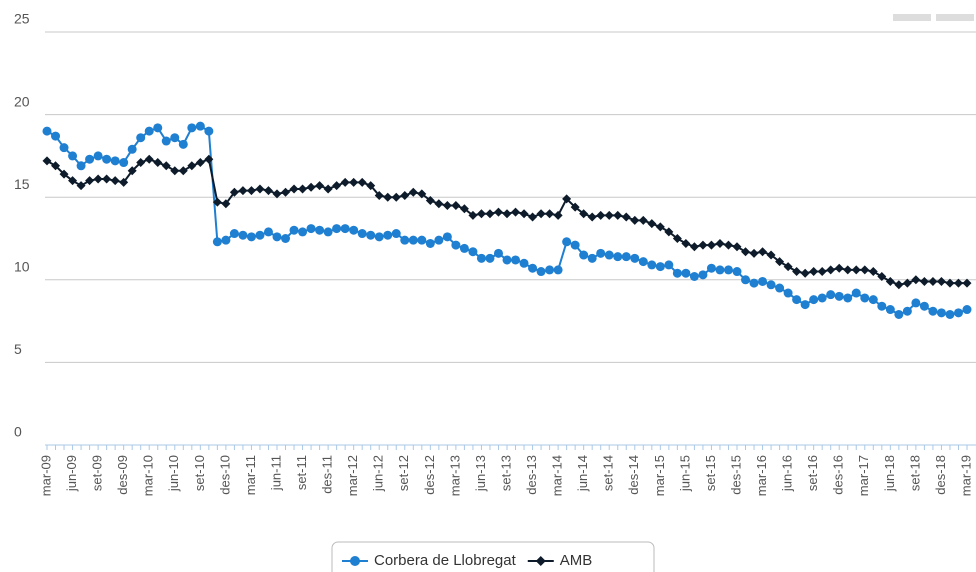  I want to click on x-tick-label: des-11, so click(327, 474).